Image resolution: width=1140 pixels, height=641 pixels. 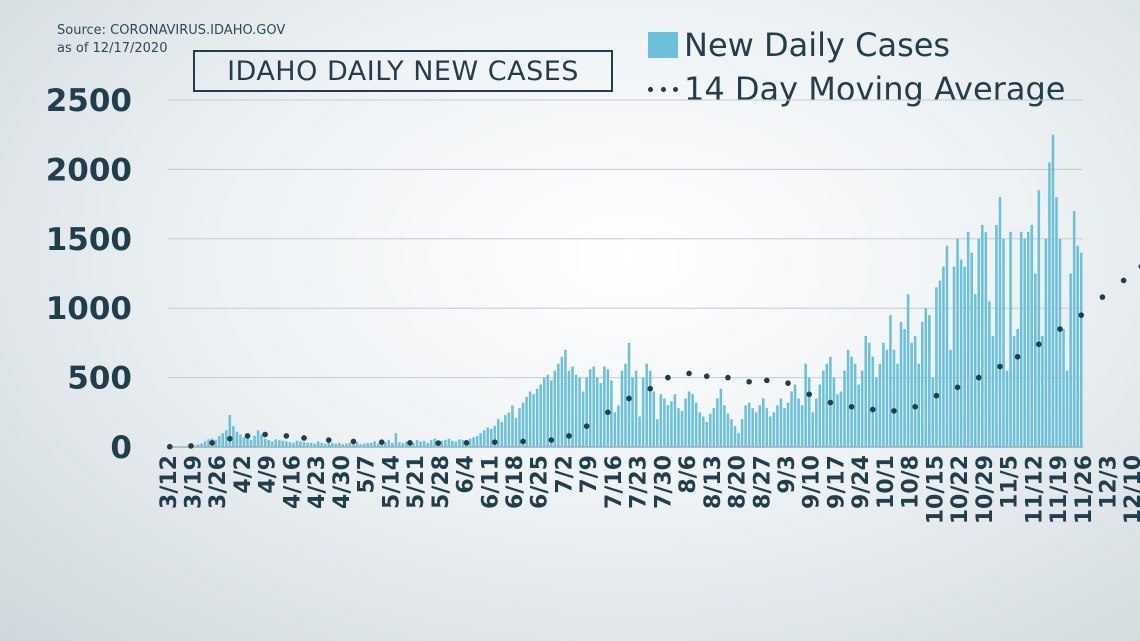 What do you see at coordinates (466, 474) in the screenshot?
I see `x-tick-label: 6/4` at bounding box center [466, 474].